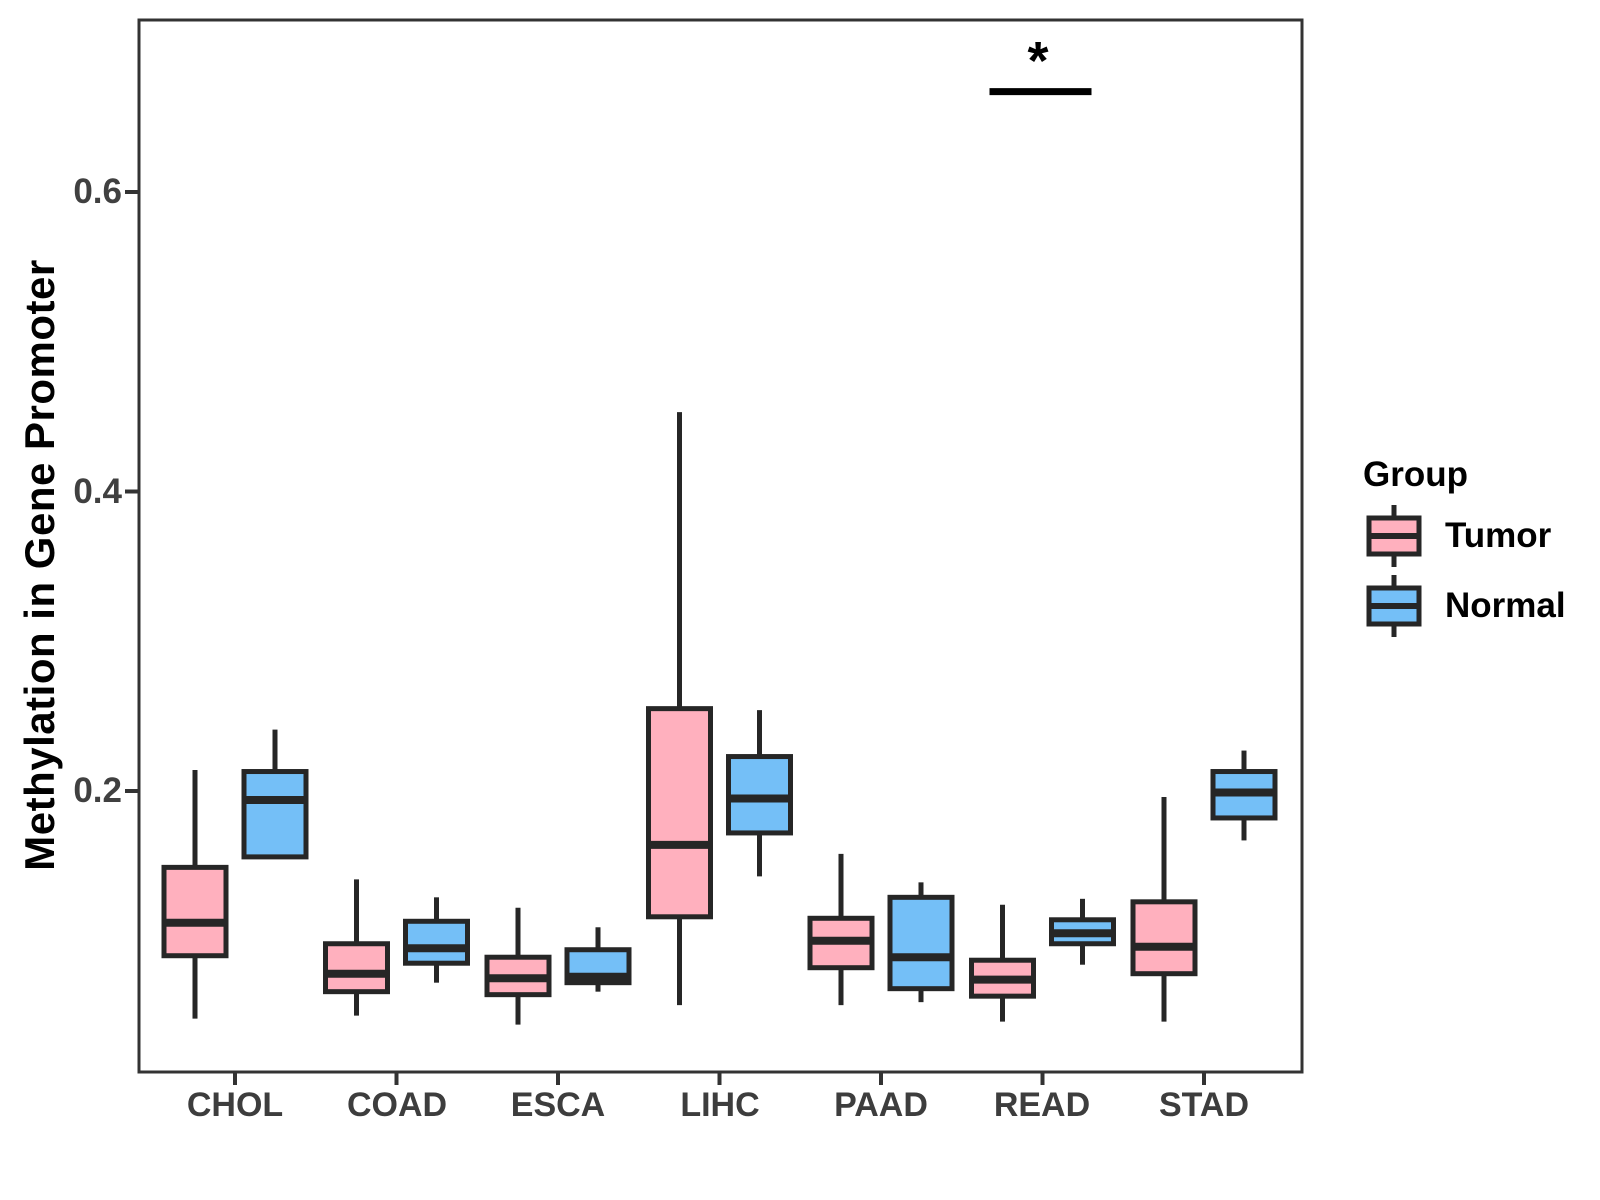 The height and width of the screenshot is (1200, 1600). Describe the element at coordinates (720, 1105) in the screenshot. I see `x-axis-category-label: LIHC` at that location.